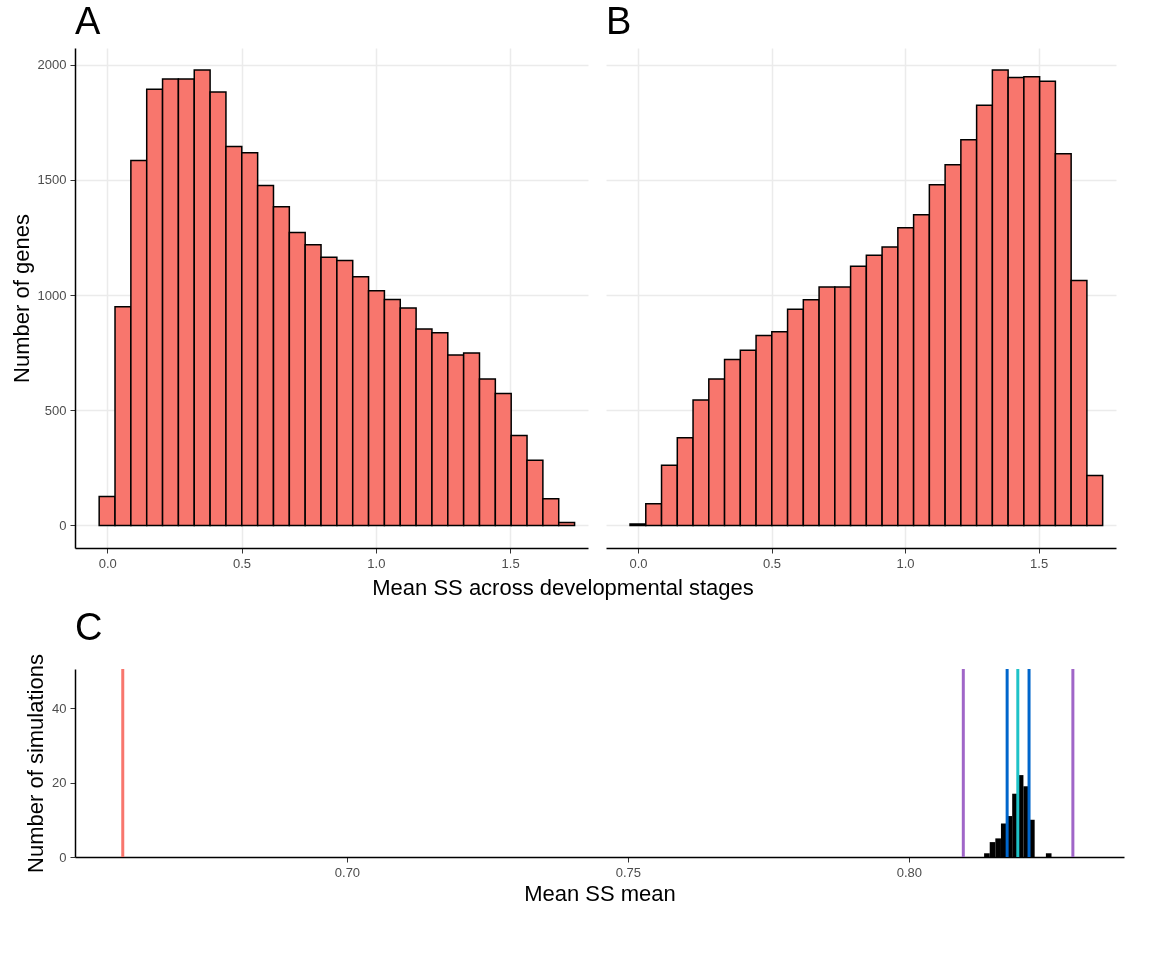 The height and width of the screenshot is (958, 1149). I want to click on y-tick-label: 500, so click(55, 410).